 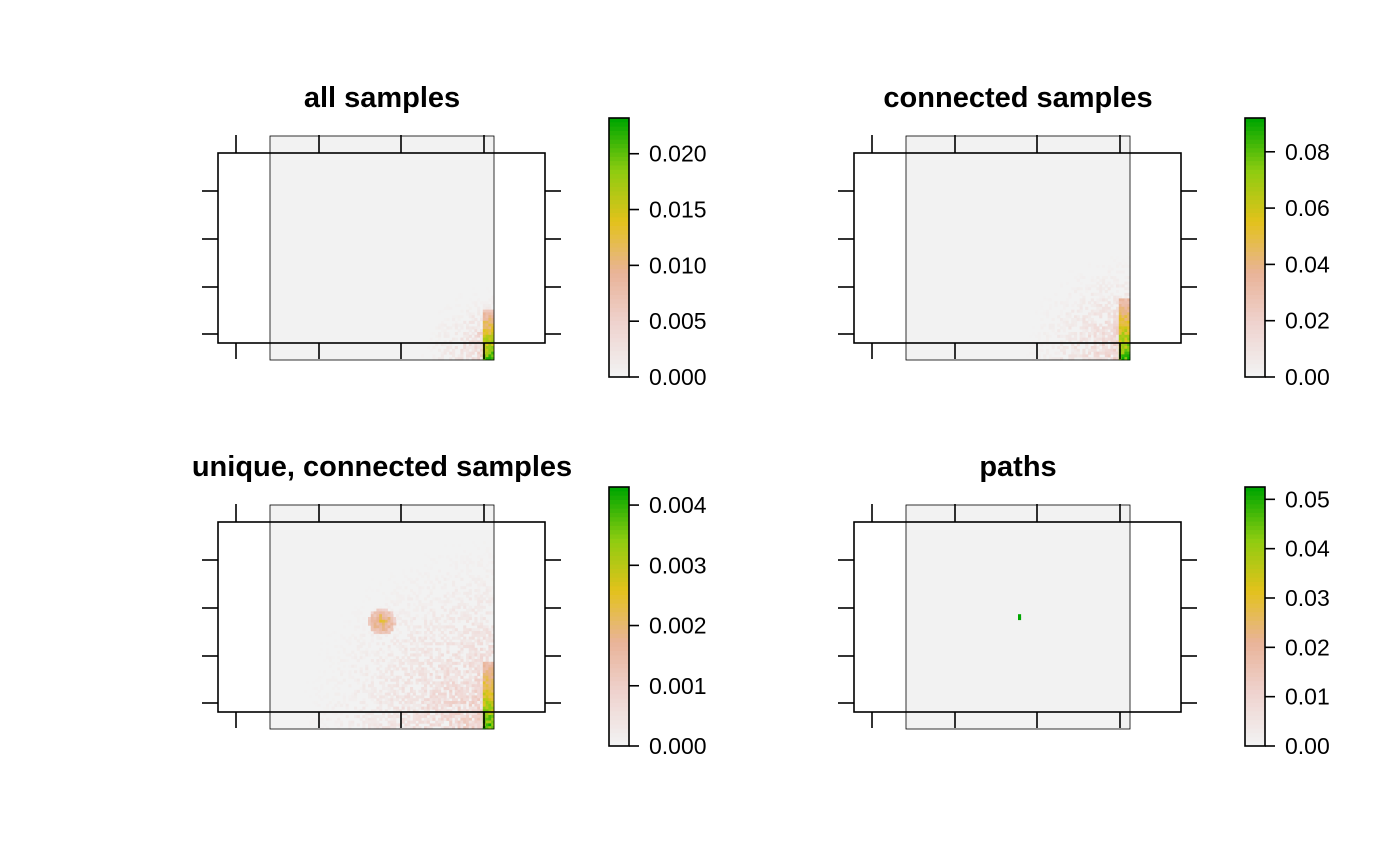 What do you see at coordinates (382, 617) in the screenshot?
I see `inner-extent-box` at bounding box center [382, 617].